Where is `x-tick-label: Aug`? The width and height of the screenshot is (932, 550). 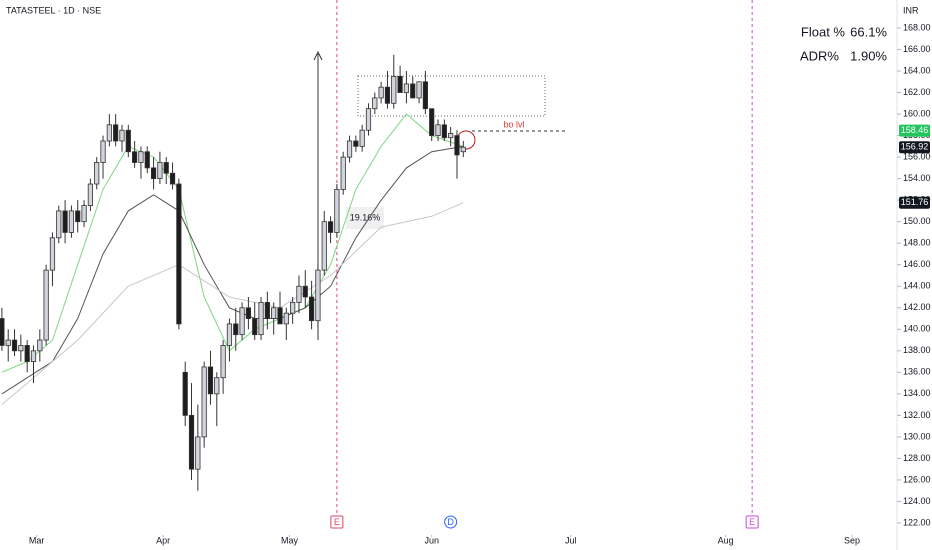 x-tick-label: Aug is located at coordinates (726, 540).